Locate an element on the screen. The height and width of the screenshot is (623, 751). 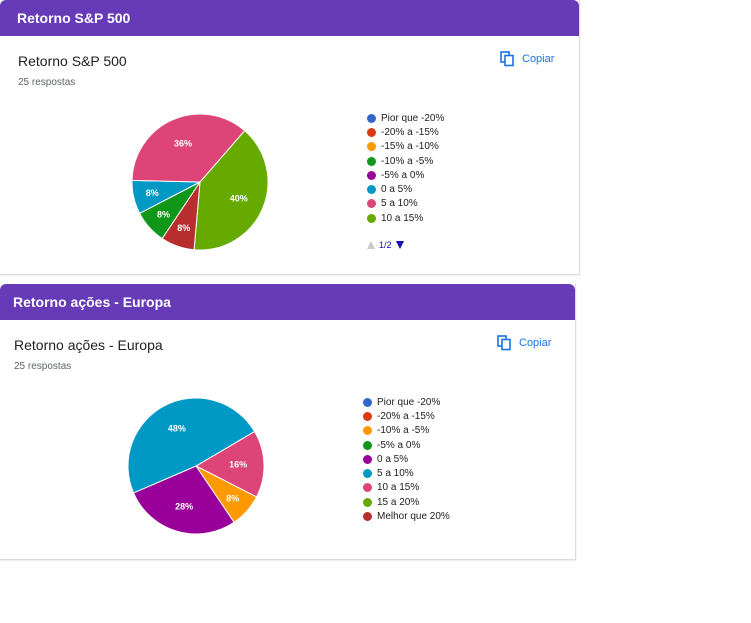
question-title: Retorno S&P 500 is located at coordinates (72, 61).